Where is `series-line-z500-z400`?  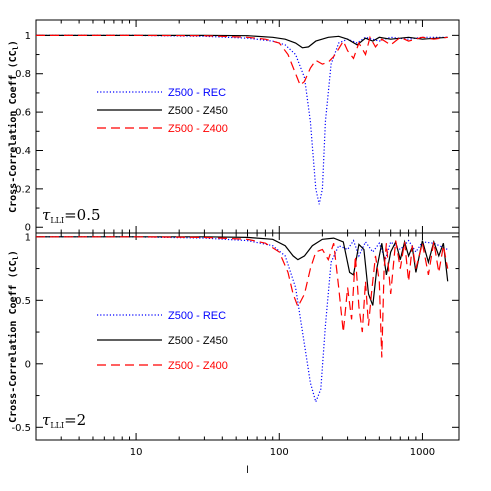
series-line-z500-z400 is located at coordinates (242, 60).